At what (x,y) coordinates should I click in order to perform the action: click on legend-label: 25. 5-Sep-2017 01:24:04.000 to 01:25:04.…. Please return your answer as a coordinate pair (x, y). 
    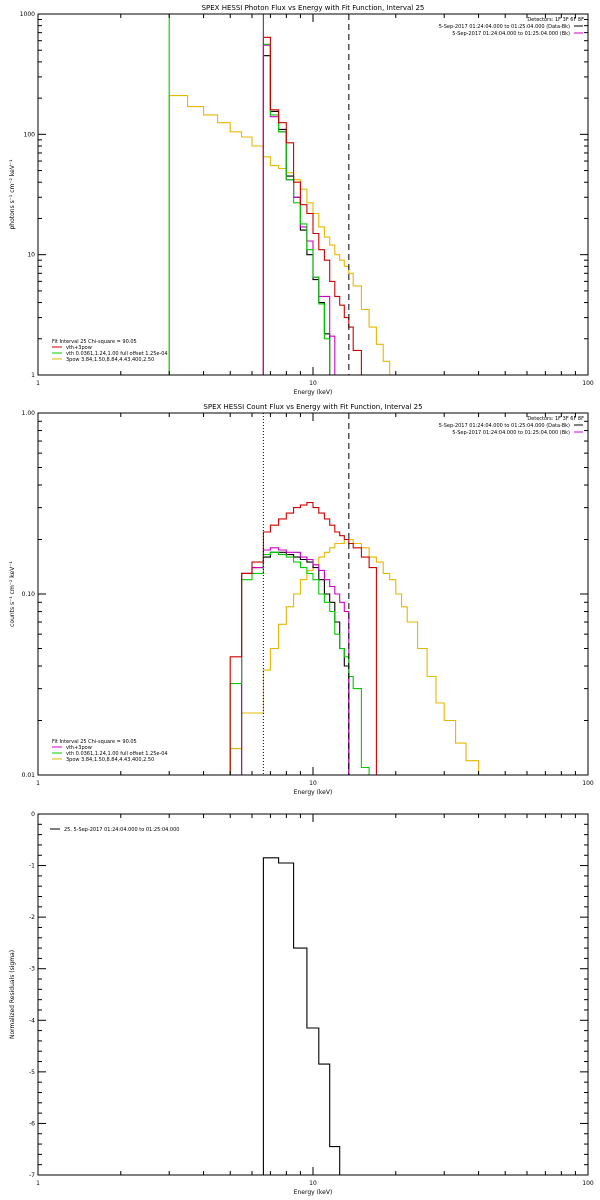
    Looking at the image, I should click on (121, 830).